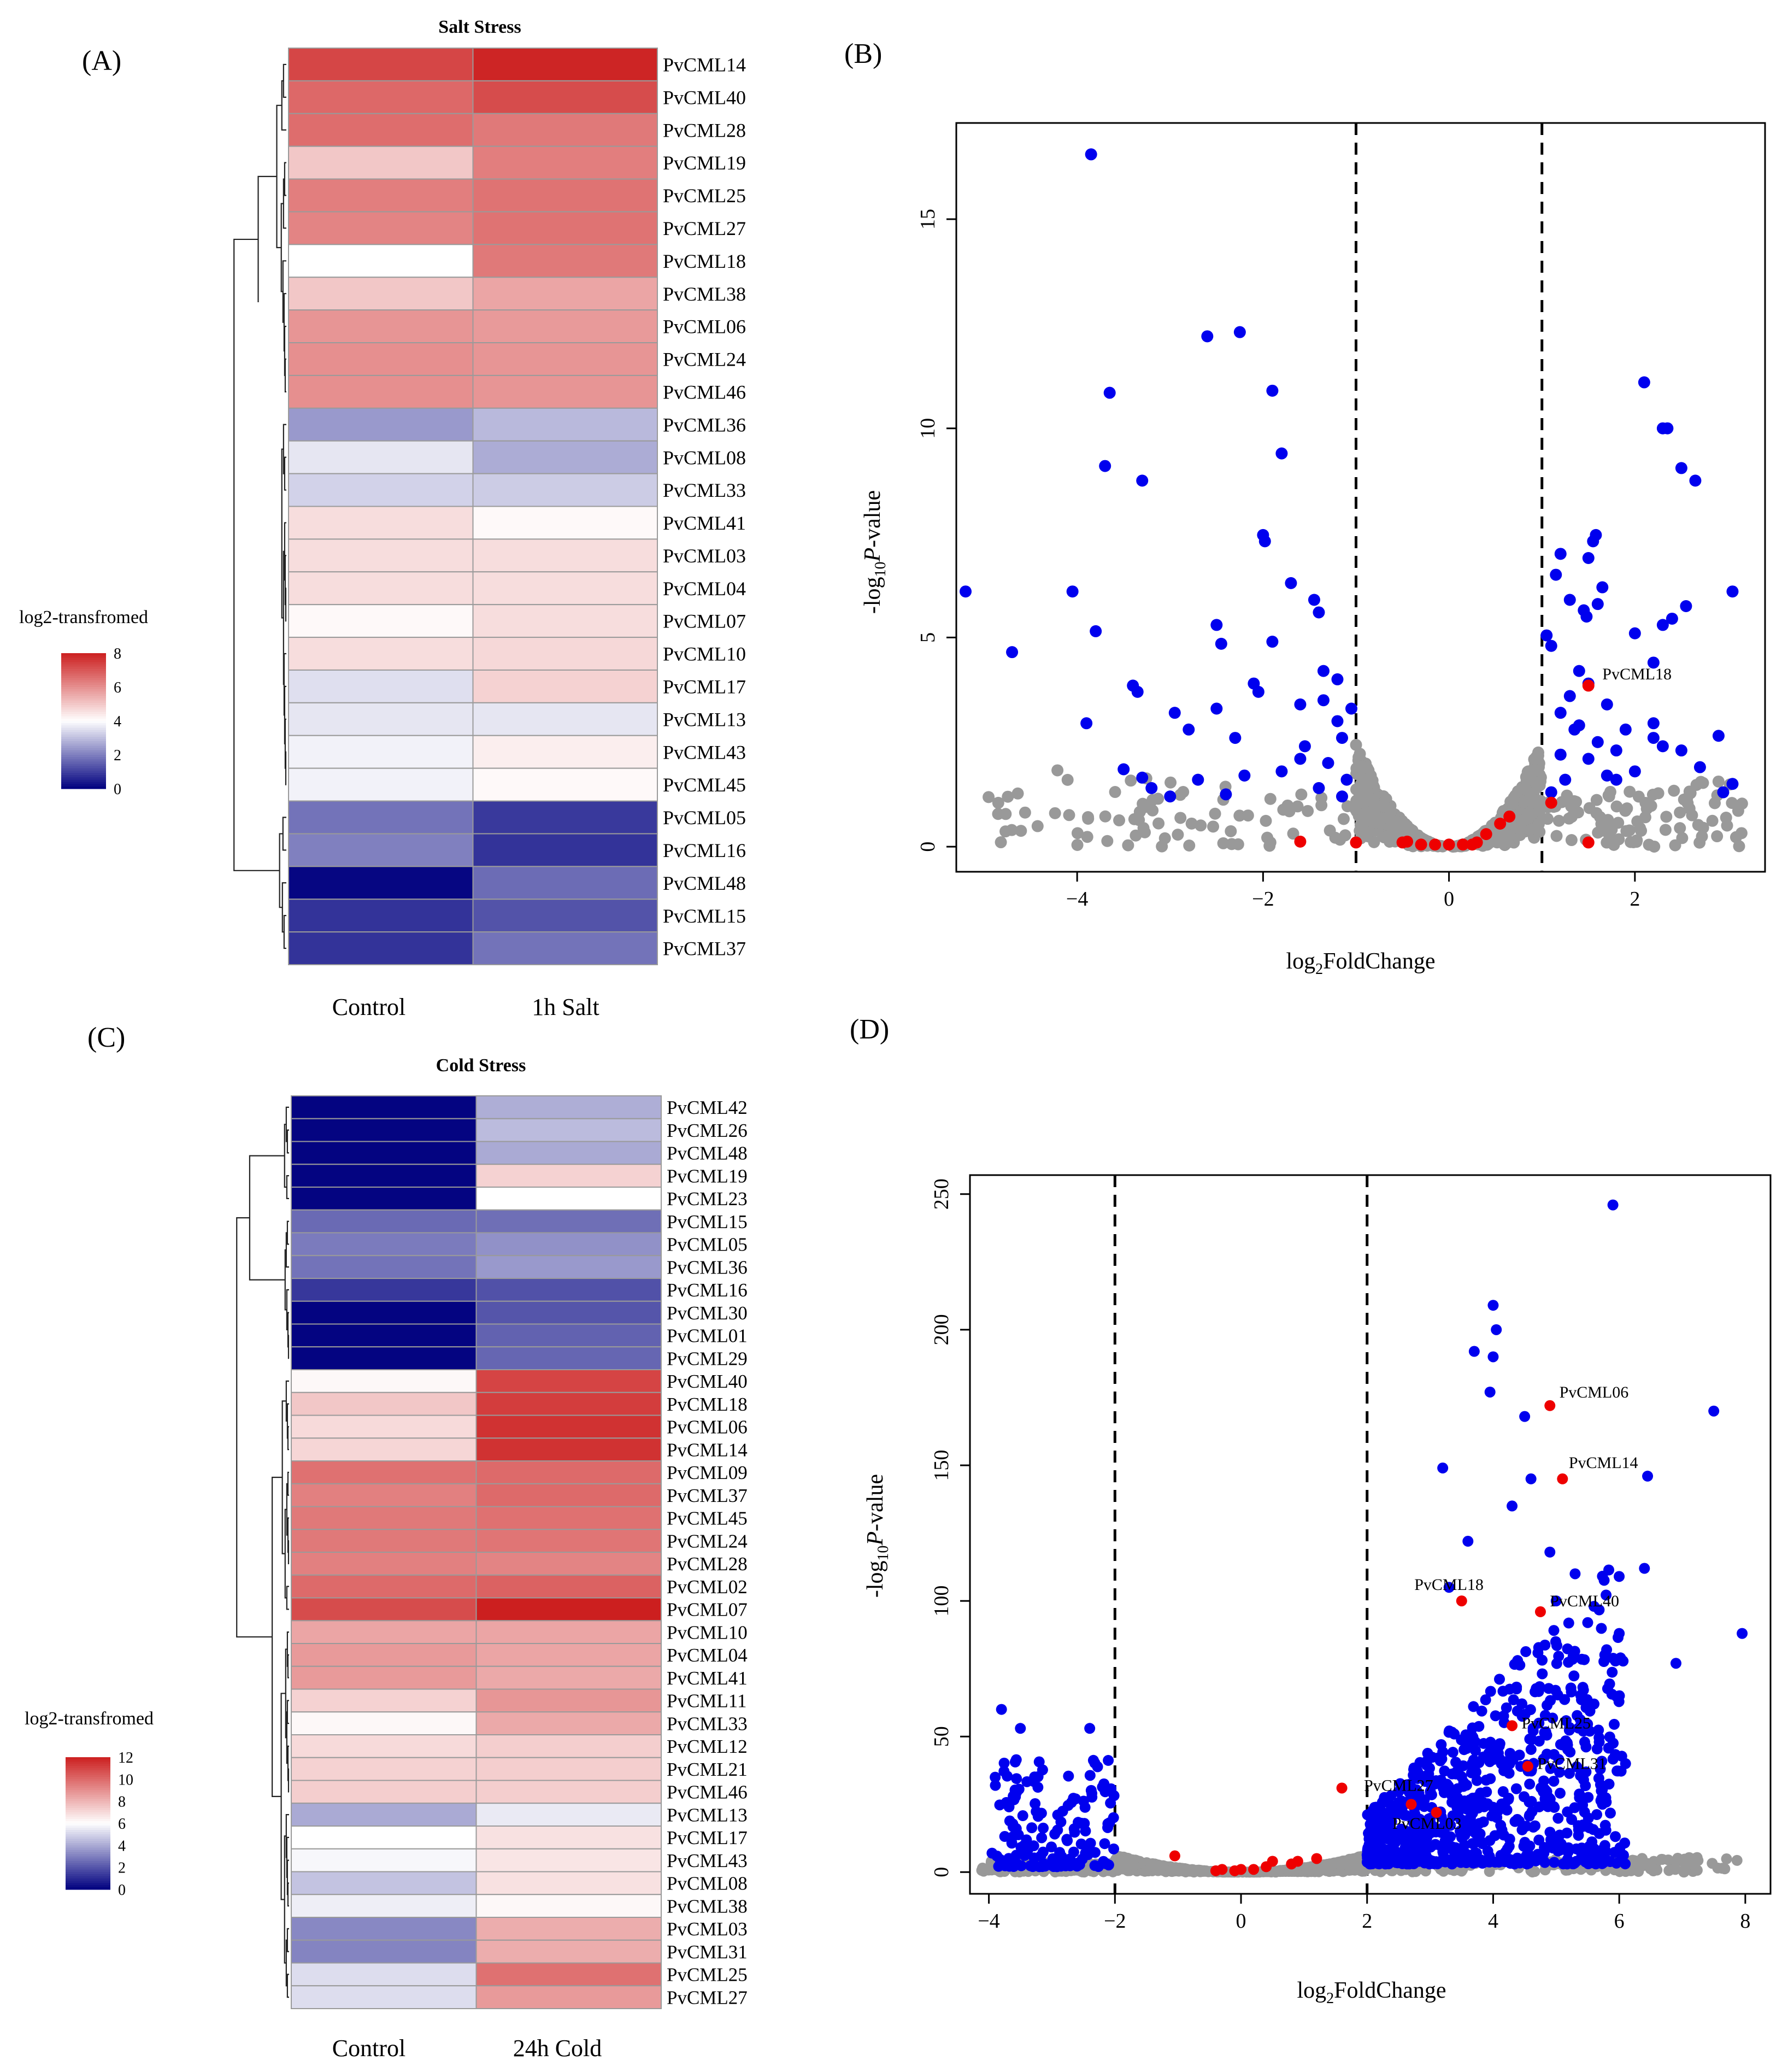 The width and height of the screenshot is (1788, 2072). Describe the element at coordinates (1556, 1723) in the screenshot. I see `gene-annotation: PvCML25` at that location.